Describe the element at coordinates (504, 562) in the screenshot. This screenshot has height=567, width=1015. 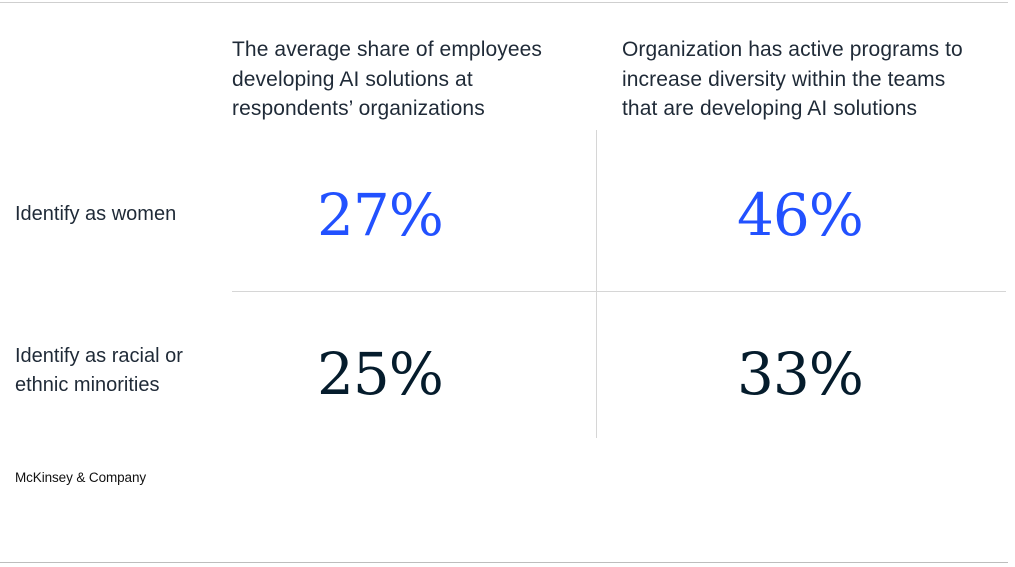
I see `bottom-rule` at that location.